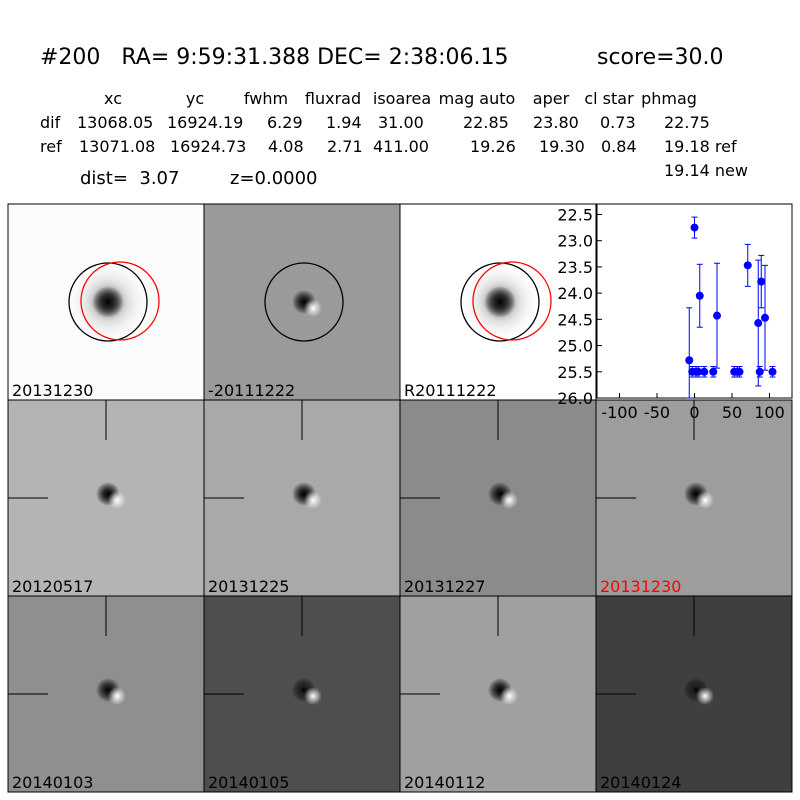  I want to click on panel-label: 20131227, so click(444, 586).